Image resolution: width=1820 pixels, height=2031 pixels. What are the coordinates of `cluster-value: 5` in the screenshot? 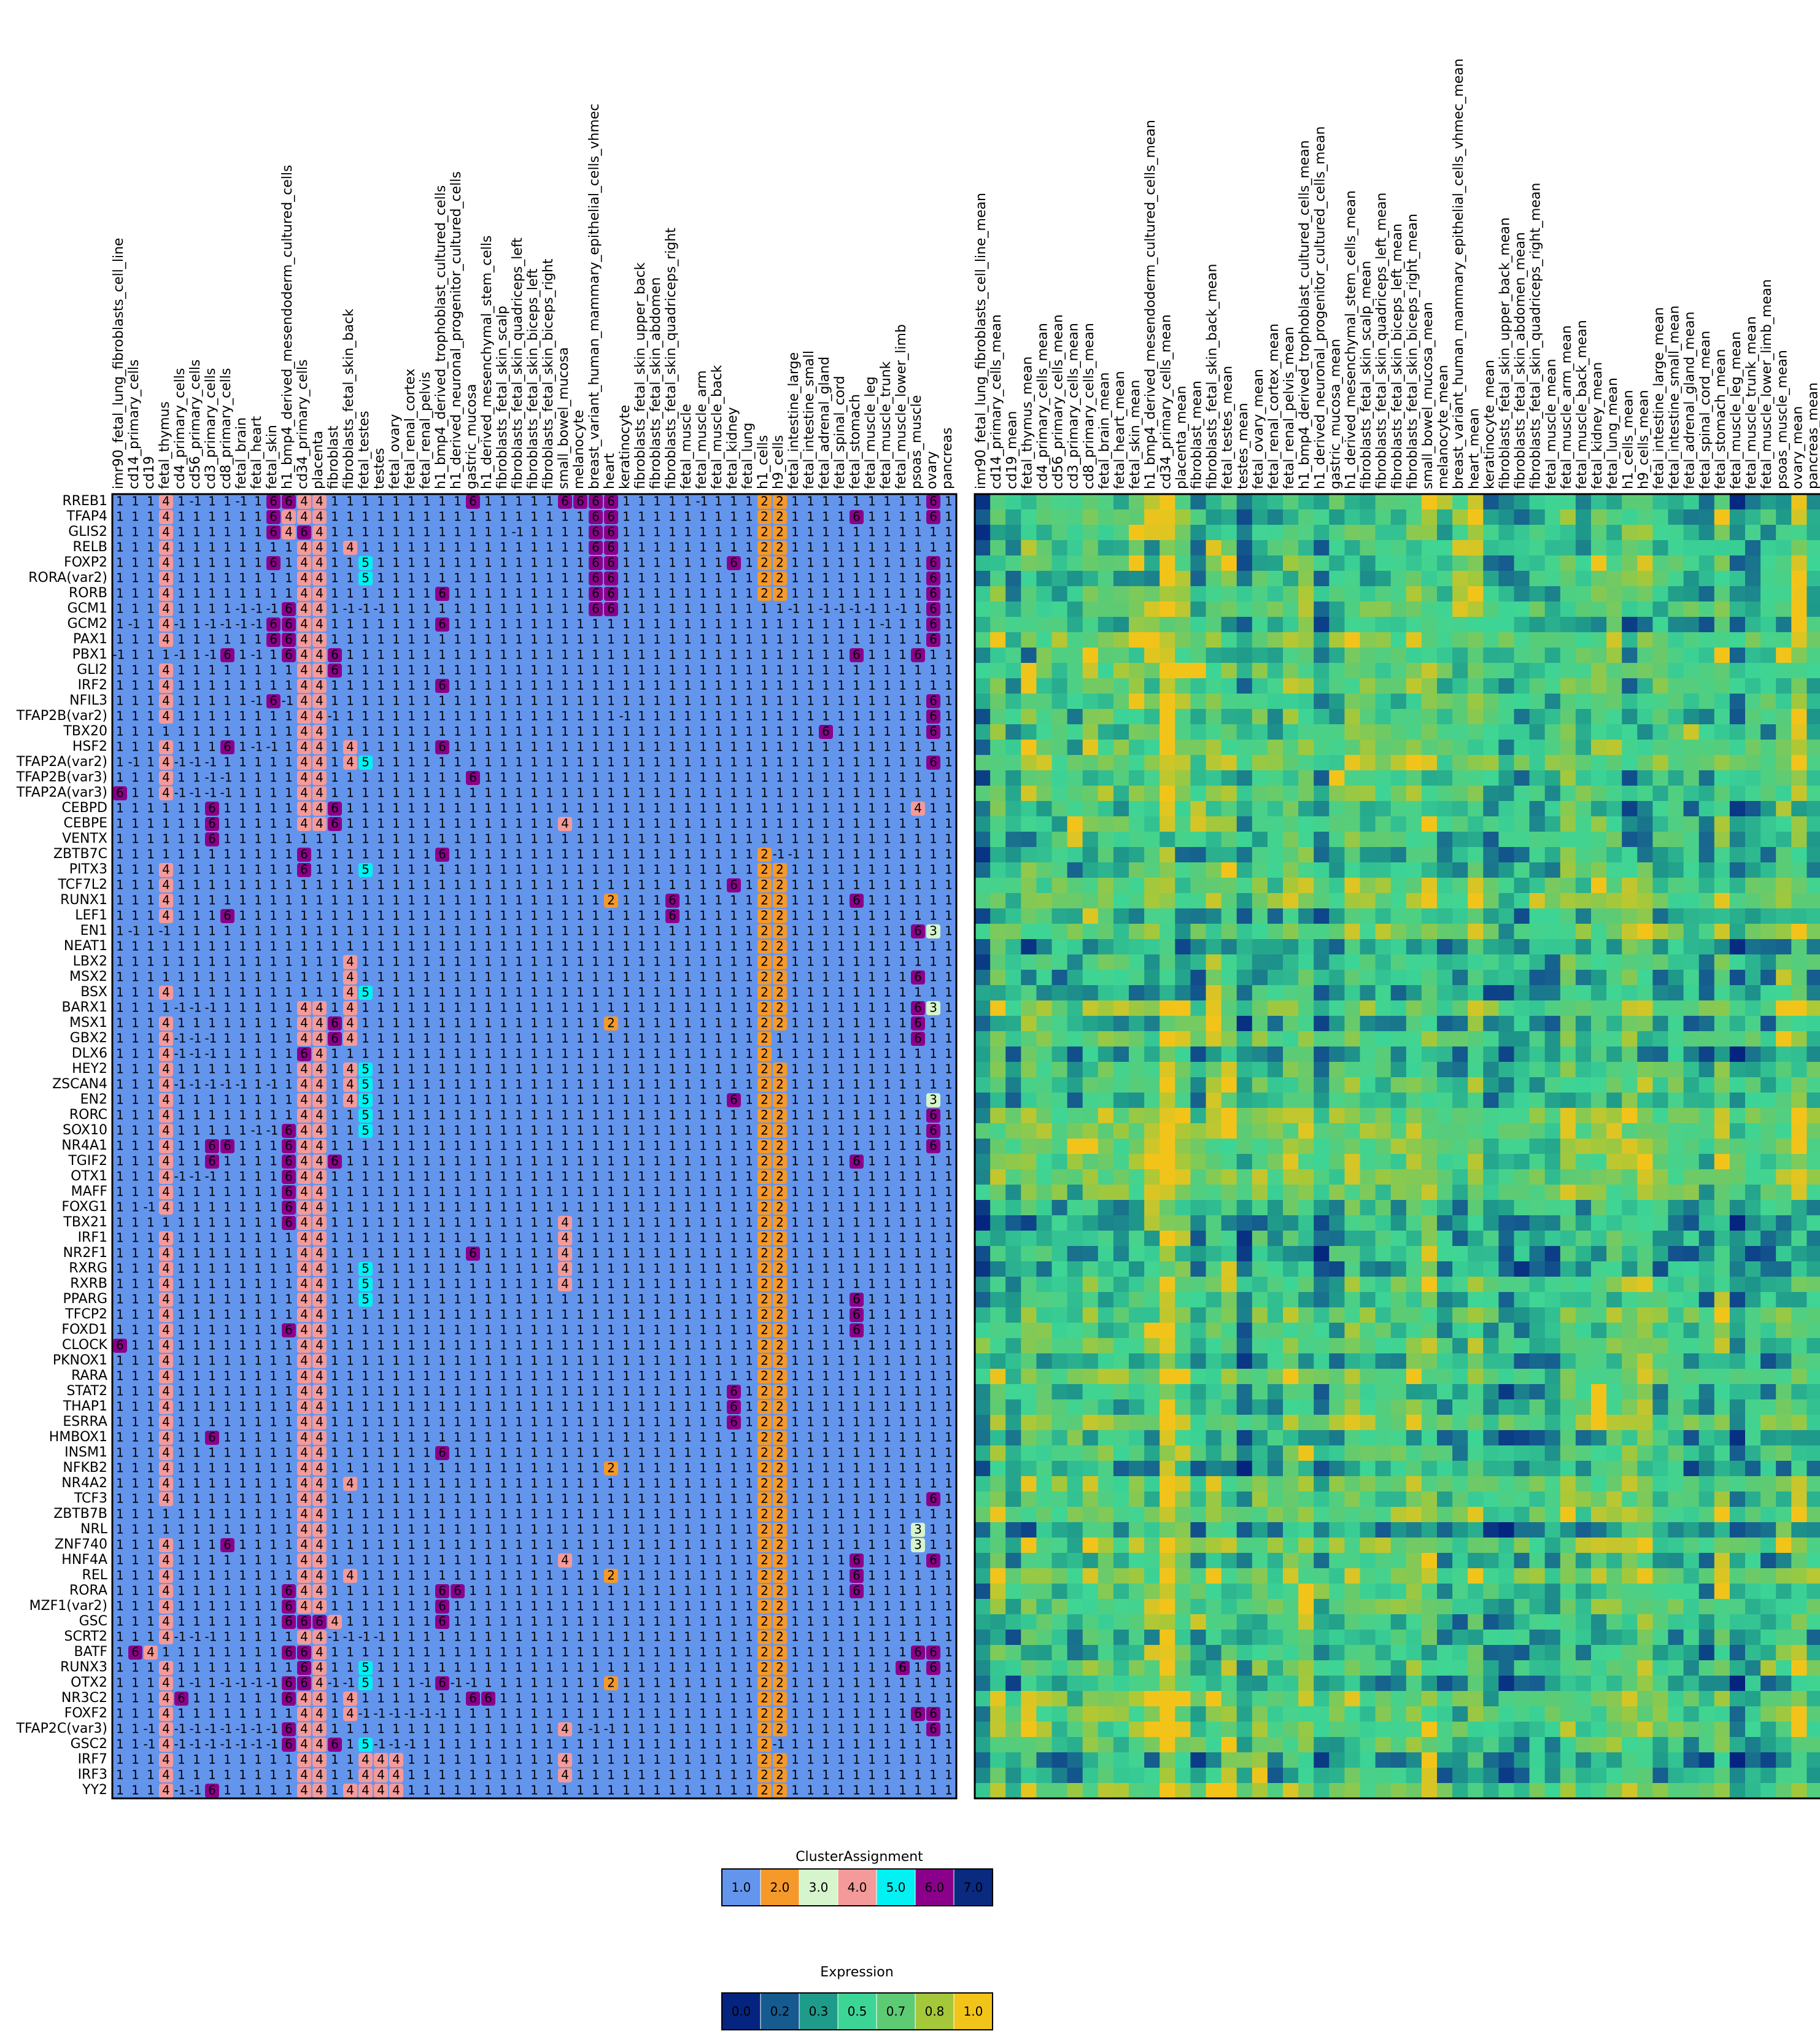 It's located at (366, 1115).